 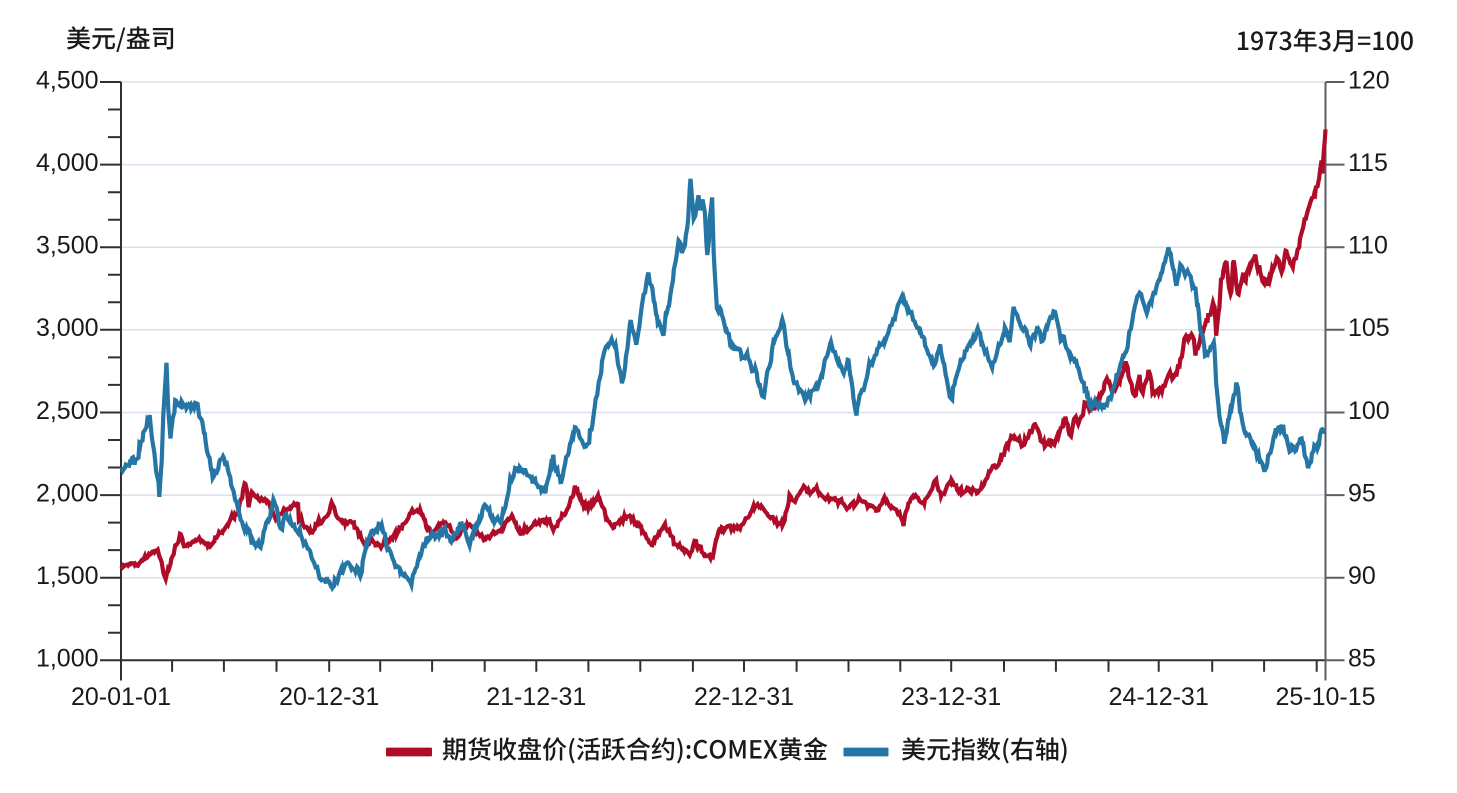 I want to click on svg-text: 105, so click(x=1369, y=328).